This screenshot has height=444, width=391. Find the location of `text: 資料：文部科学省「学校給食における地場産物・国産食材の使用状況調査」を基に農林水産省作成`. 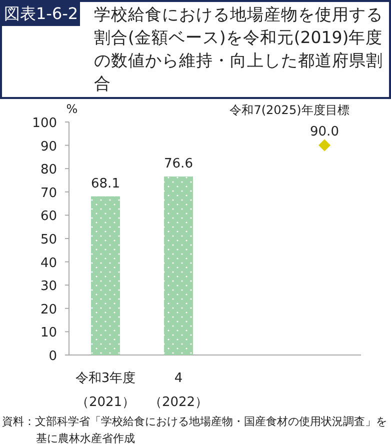

text: 資料：文部科学省「学校給食における地場産物・国産食材の使用状況調査」を基に農林水産省作成 is located at coordinates (195, 429).